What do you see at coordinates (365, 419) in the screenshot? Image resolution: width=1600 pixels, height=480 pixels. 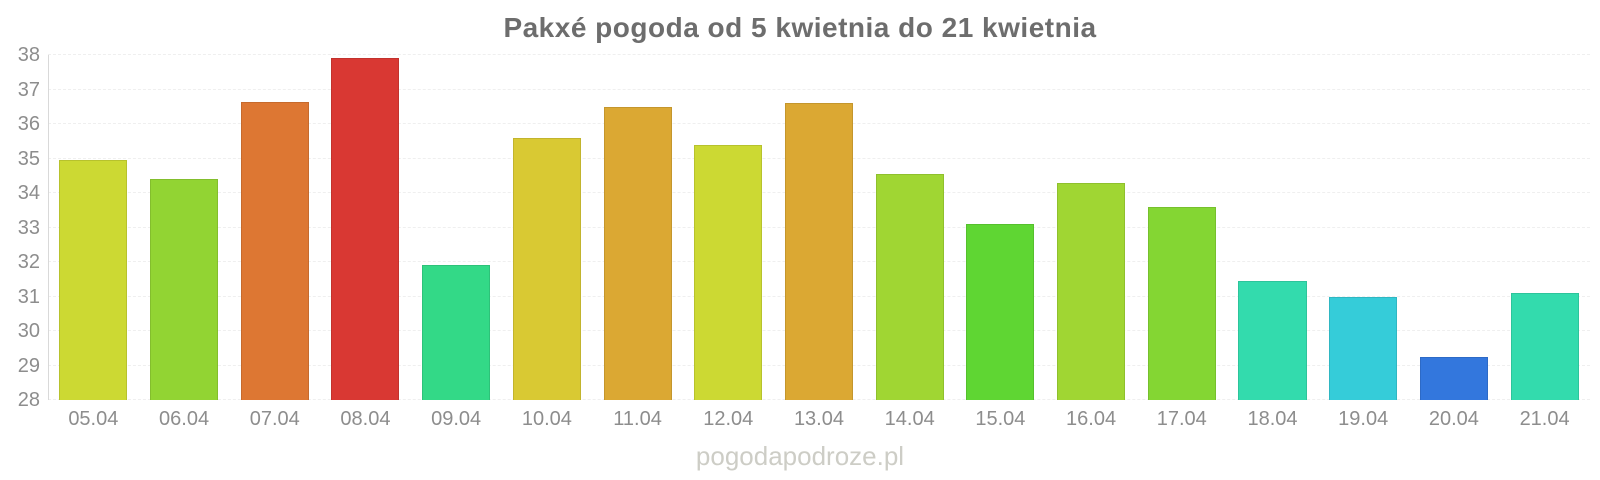 I see `x-axis-tick-label: 08.04` at bounding box center [365, 419].